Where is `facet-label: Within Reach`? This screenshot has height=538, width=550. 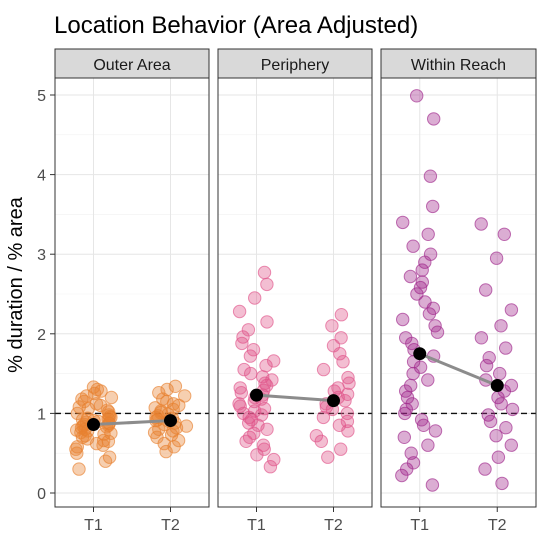 facet-label: Within Reach is located at coordinates (458, 65).